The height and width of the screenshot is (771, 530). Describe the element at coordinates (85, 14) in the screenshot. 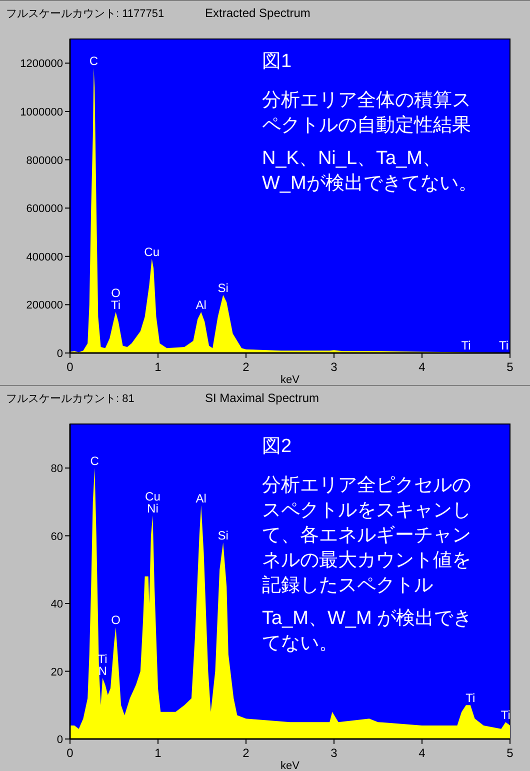

I see `chart-subtitle: フルスケールカウント: 1177751` at that location.